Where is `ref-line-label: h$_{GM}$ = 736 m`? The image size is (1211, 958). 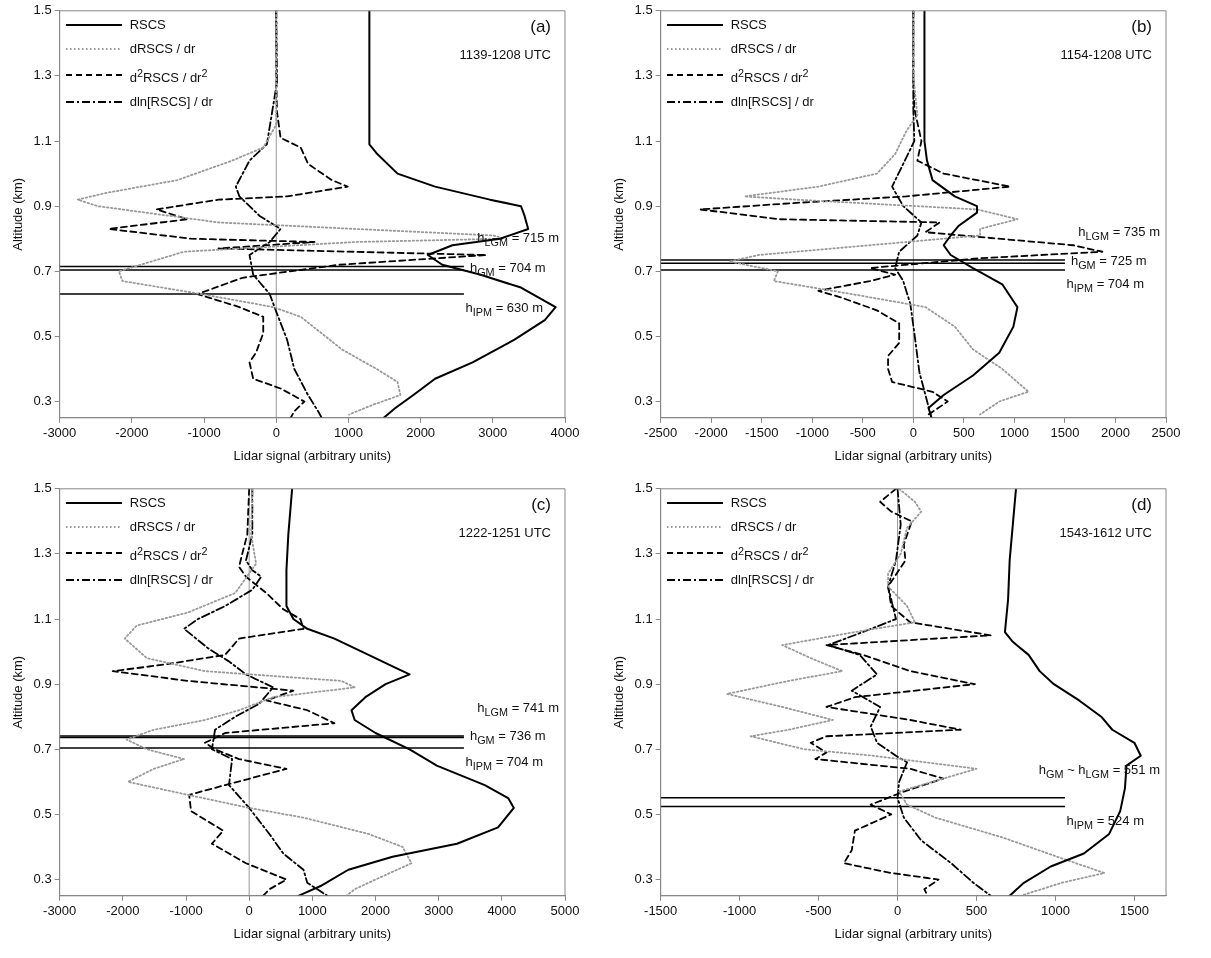
ref-line-label: h$_{GM}$ = 736 m is located at coordinates (507, 737).